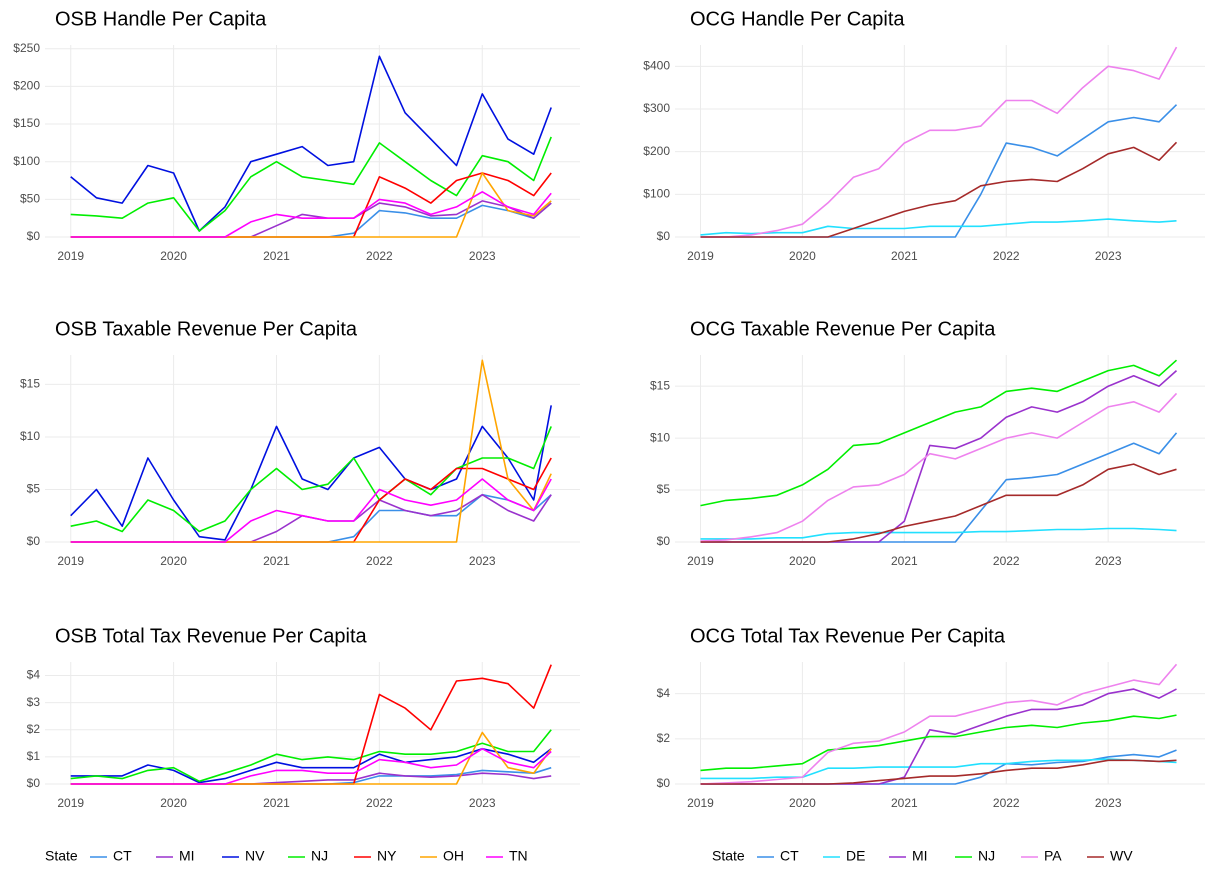 The image size is (1211, 895). Describe the element at coordinates (843, 329) in the screenshot. I see `panel-title: OCG Taxable Revenue Per Capita` at that location.